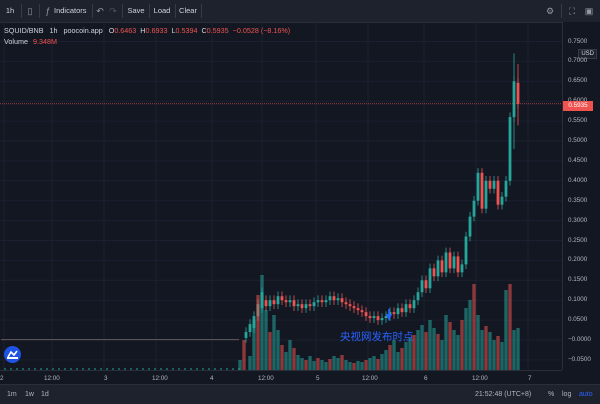  What do you see at coordinates (586, 394) in the screenshot?
I see `auto-toggle: auto` at bounding box center [586, 394].